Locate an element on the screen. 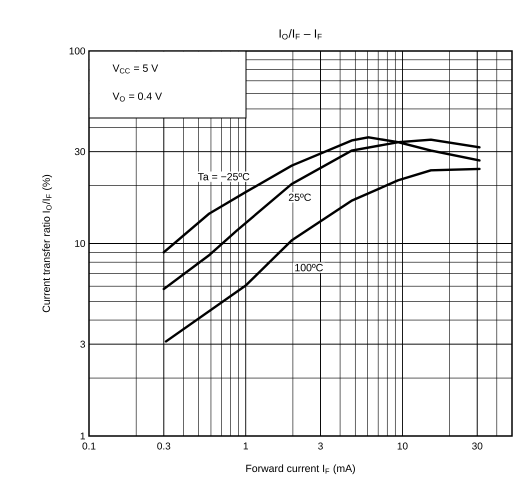 Image resolution: width=515 pixels, height=501 pixels. y-tick-label: 1 is located at coordinates (82, 436).